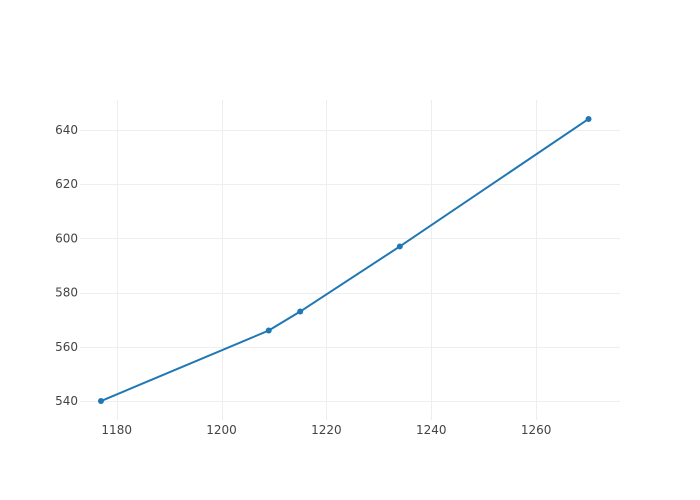 The height and width of the screenshot is (500, 700). What do you see at coordinates (221, 430) in the screenshot?
I see `x-tick-label: 1200` at bounding box center [221, 430].